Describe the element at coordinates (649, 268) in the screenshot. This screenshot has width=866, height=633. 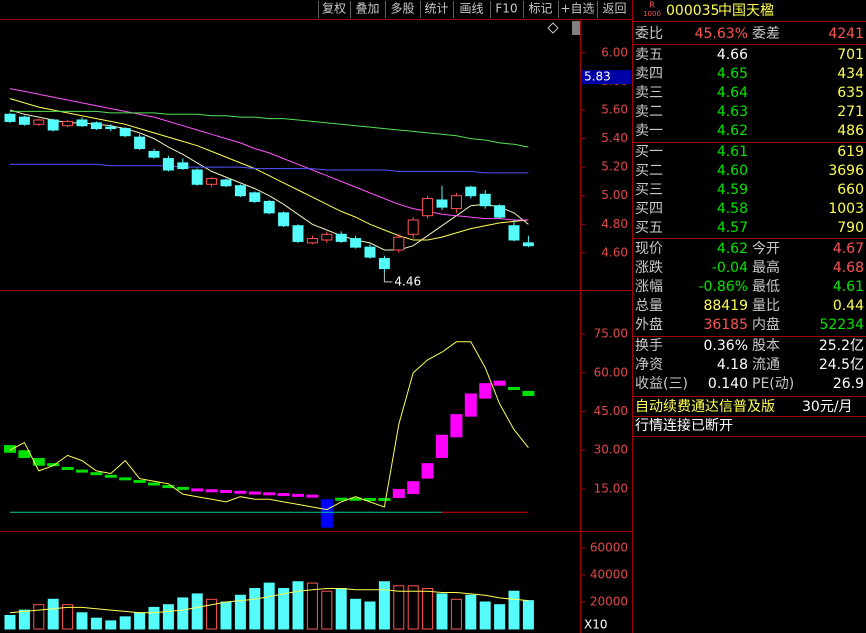
I see `stat-label: 涨跌` at that location.